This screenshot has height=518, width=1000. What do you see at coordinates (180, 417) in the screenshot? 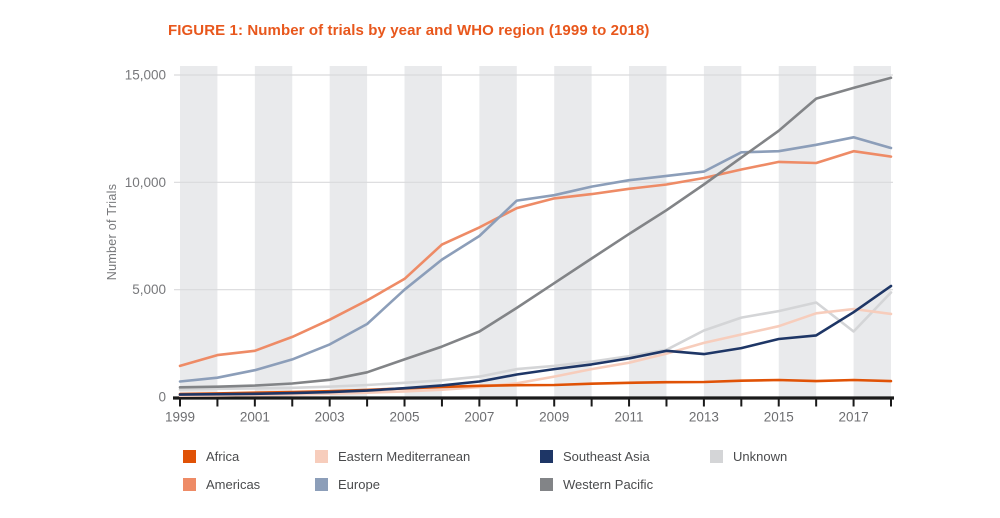
I see `x-tick-label: 1999` at bounding box center [180, 417].